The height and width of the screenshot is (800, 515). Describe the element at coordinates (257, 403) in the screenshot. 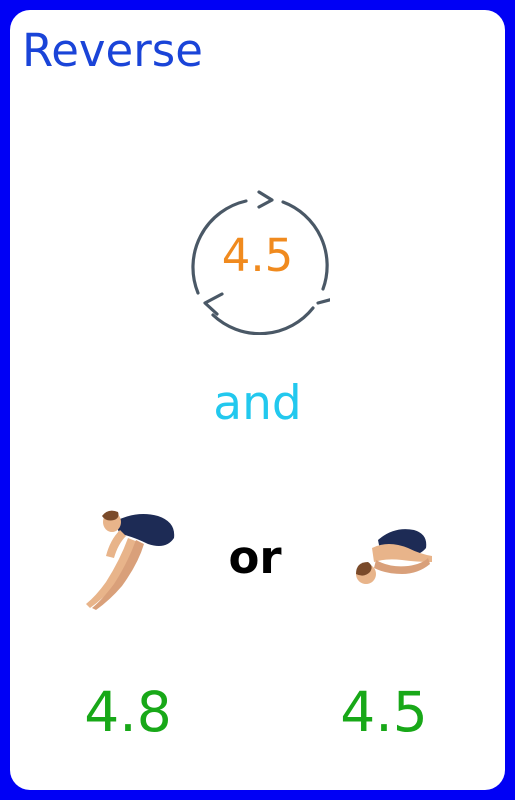

I see `and-connector: and` at that location.